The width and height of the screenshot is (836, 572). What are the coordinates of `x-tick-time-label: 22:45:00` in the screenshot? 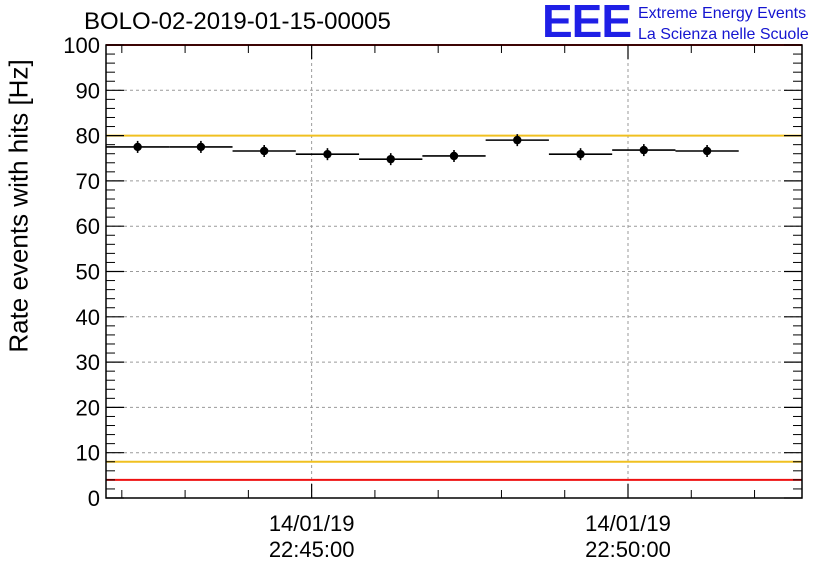 It's located at (312, 549).